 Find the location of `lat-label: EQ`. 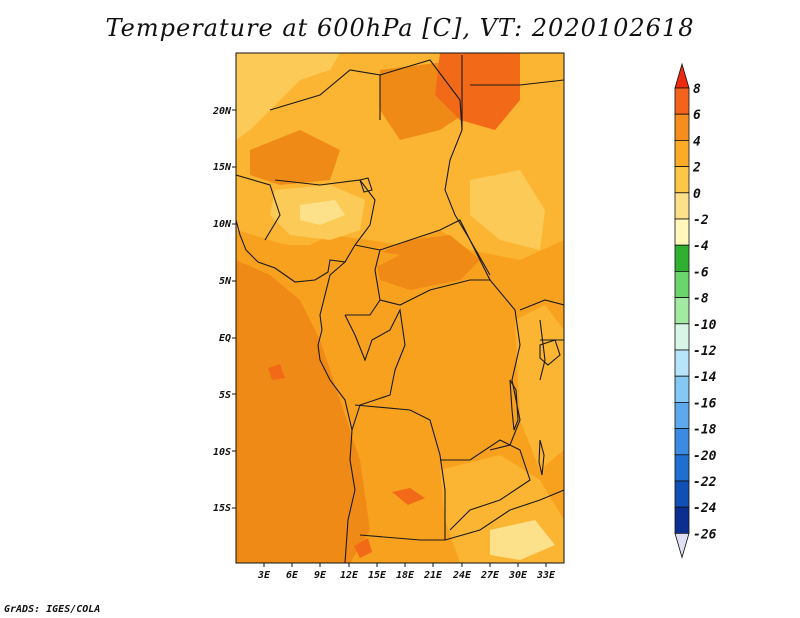

lat-label: EQ is located at coordinates (225, 338).